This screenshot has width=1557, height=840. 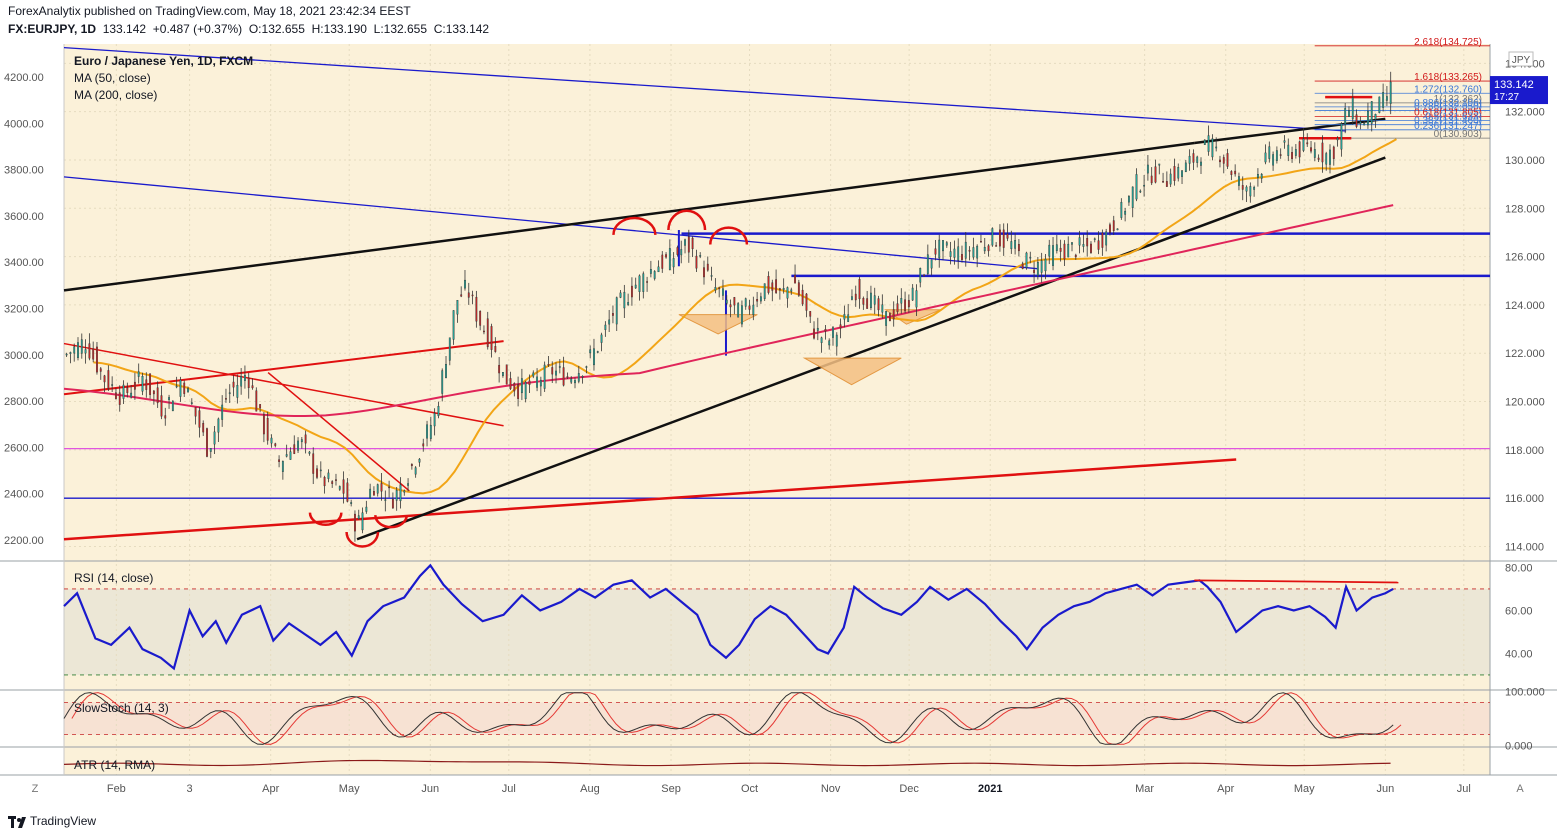 I want to click on footer-brand: TradingView, so click(x=63, y=821).